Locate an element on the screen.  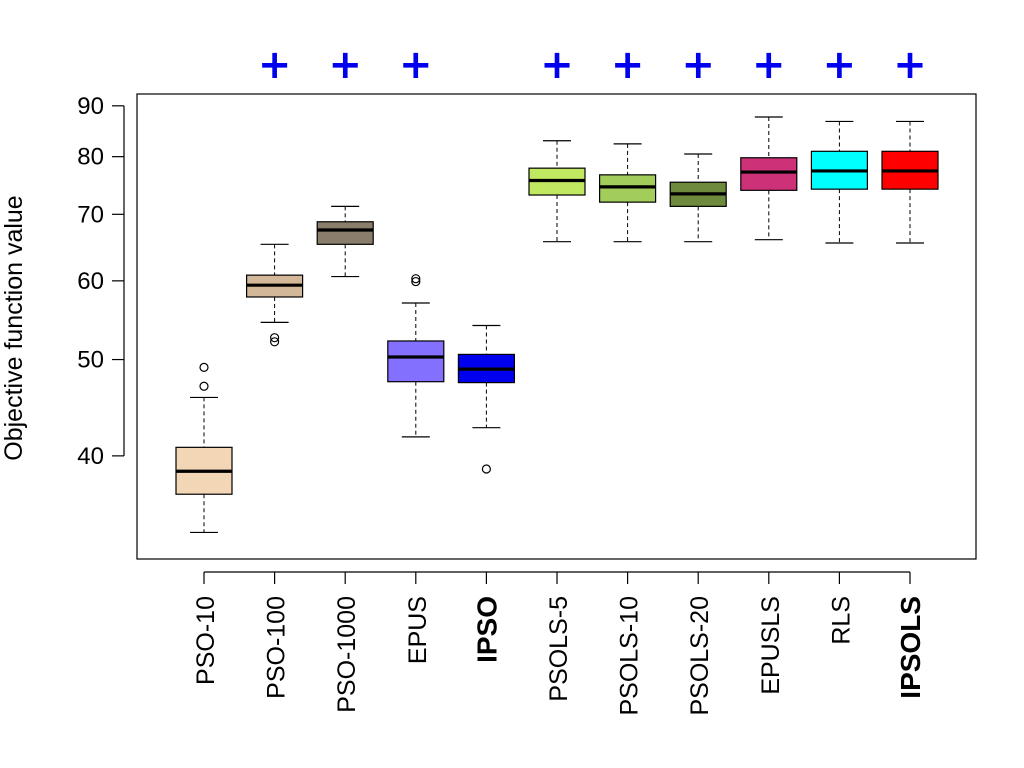
y-tick-label: 70 is located at coordinates (90, 214).